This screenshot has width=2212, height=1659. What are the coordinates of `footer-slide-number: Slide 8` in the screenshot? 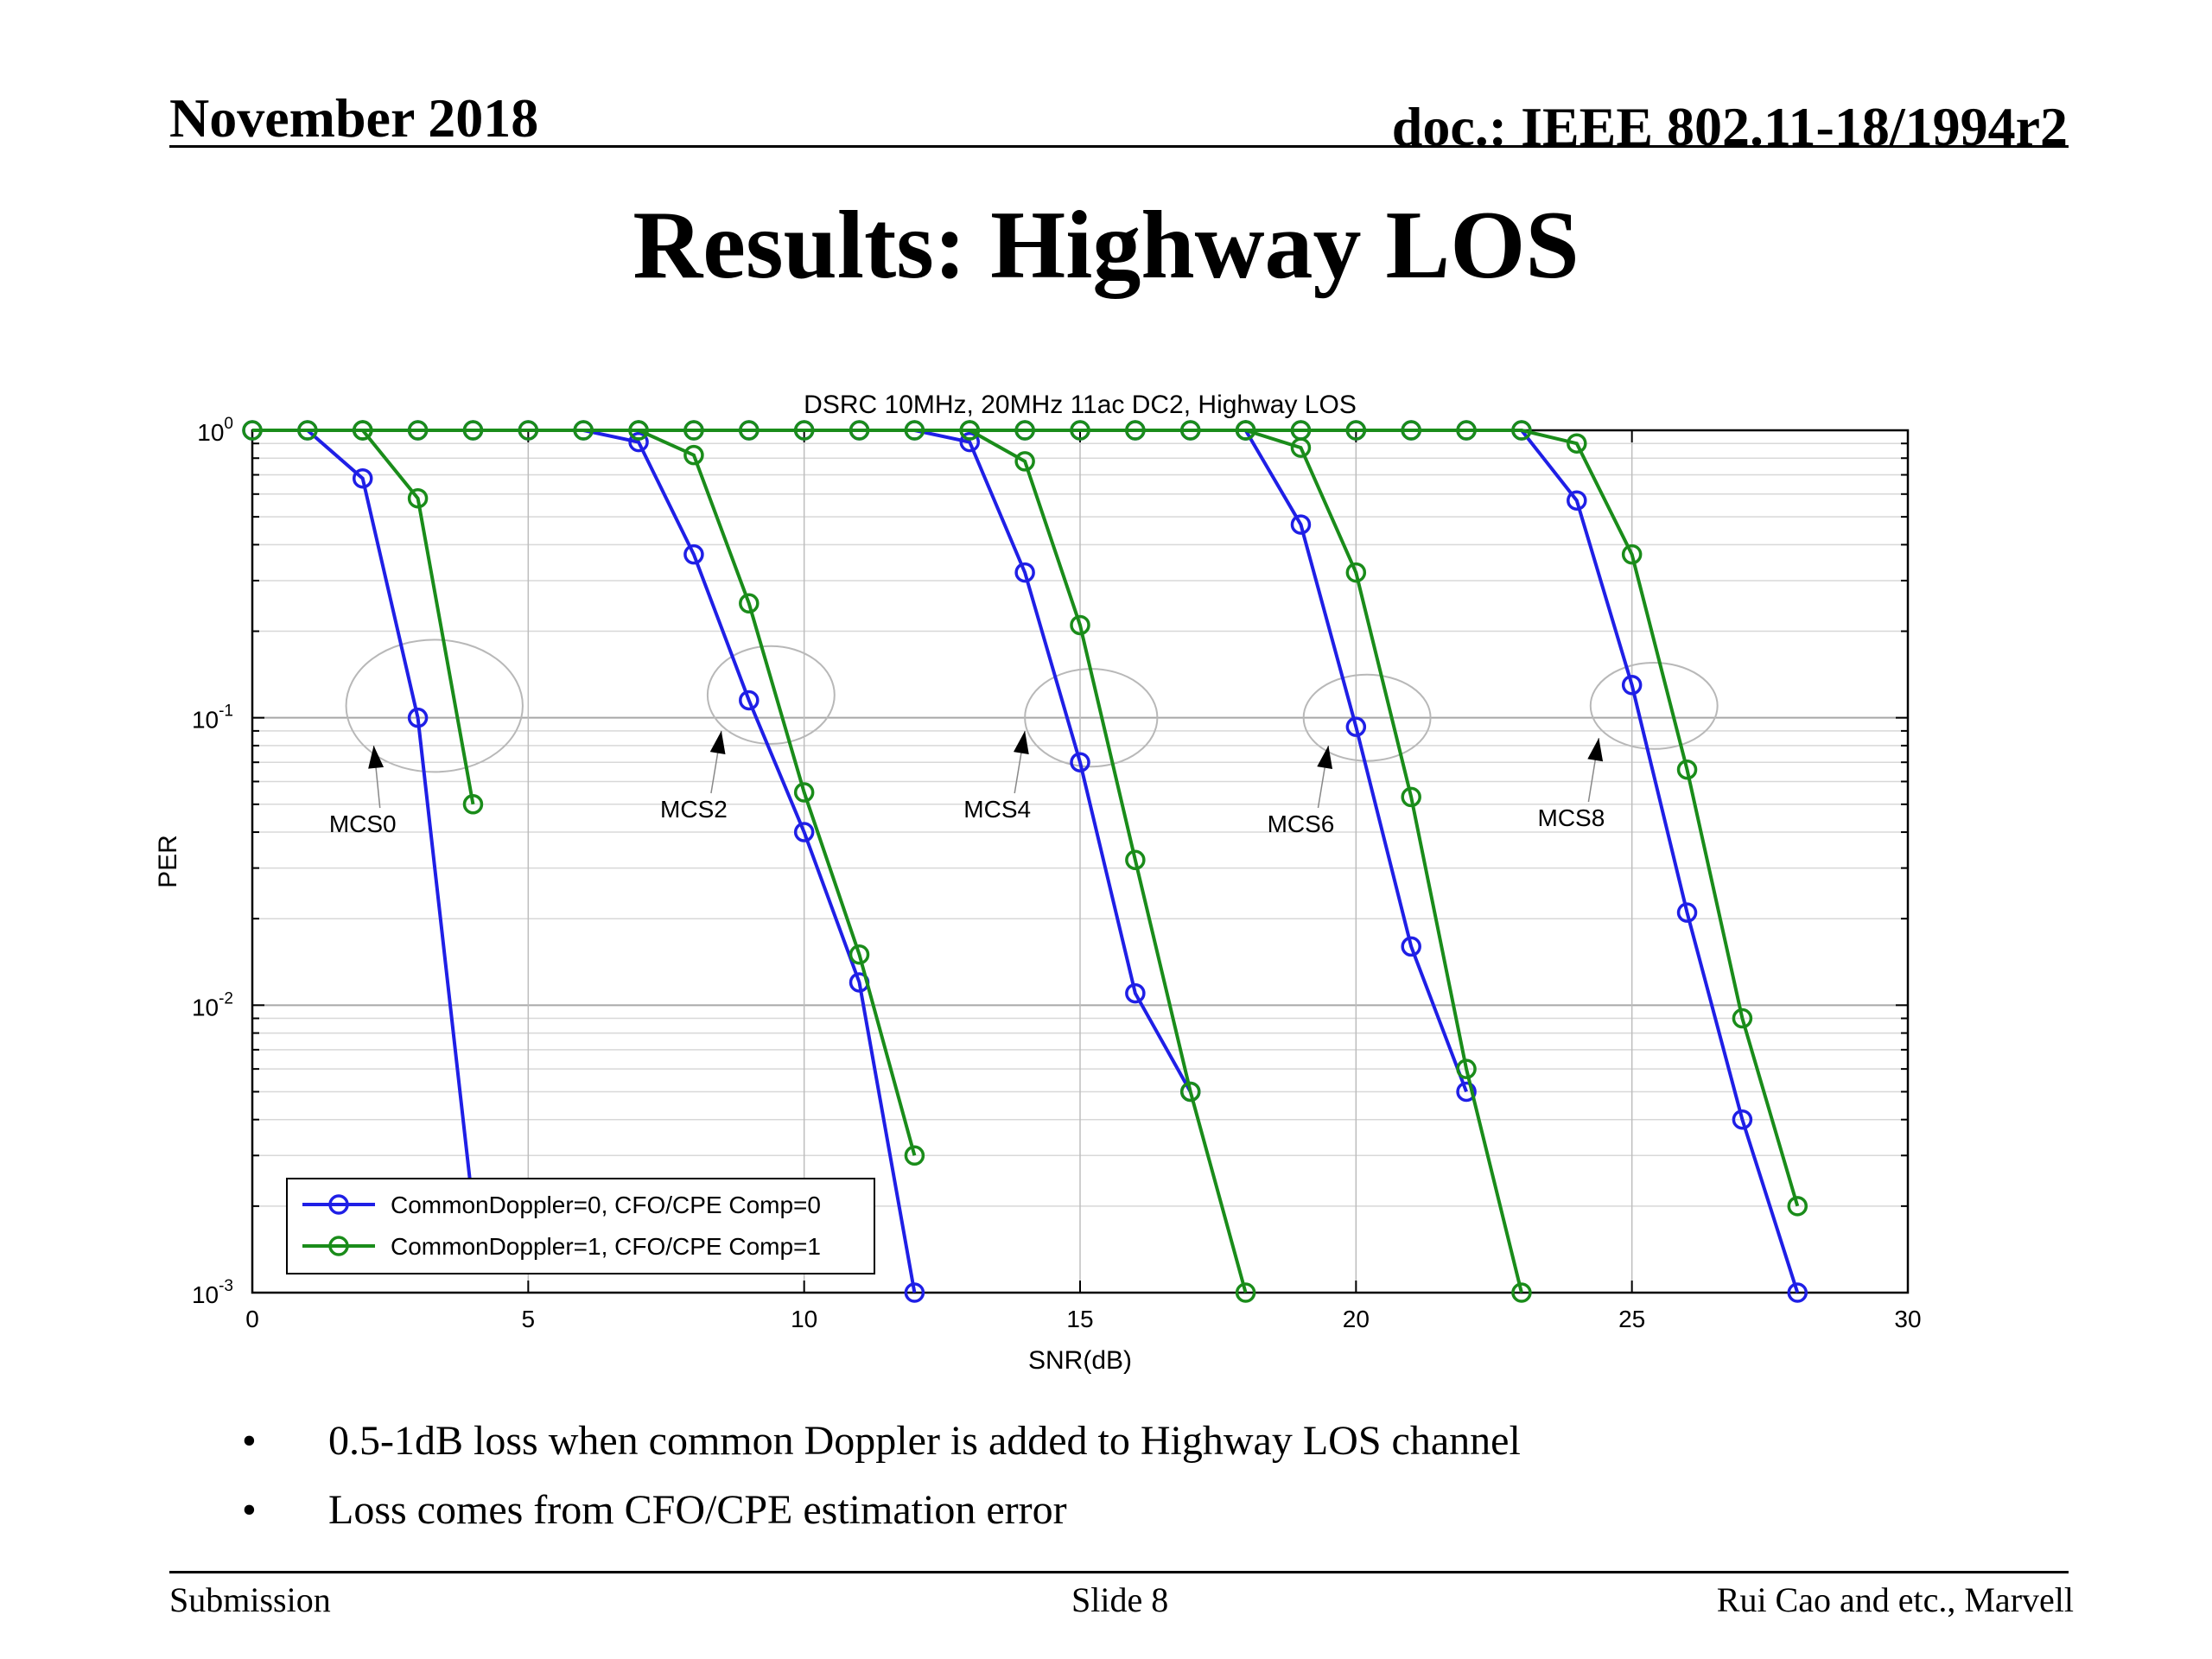 It's located at (1120, 1599).